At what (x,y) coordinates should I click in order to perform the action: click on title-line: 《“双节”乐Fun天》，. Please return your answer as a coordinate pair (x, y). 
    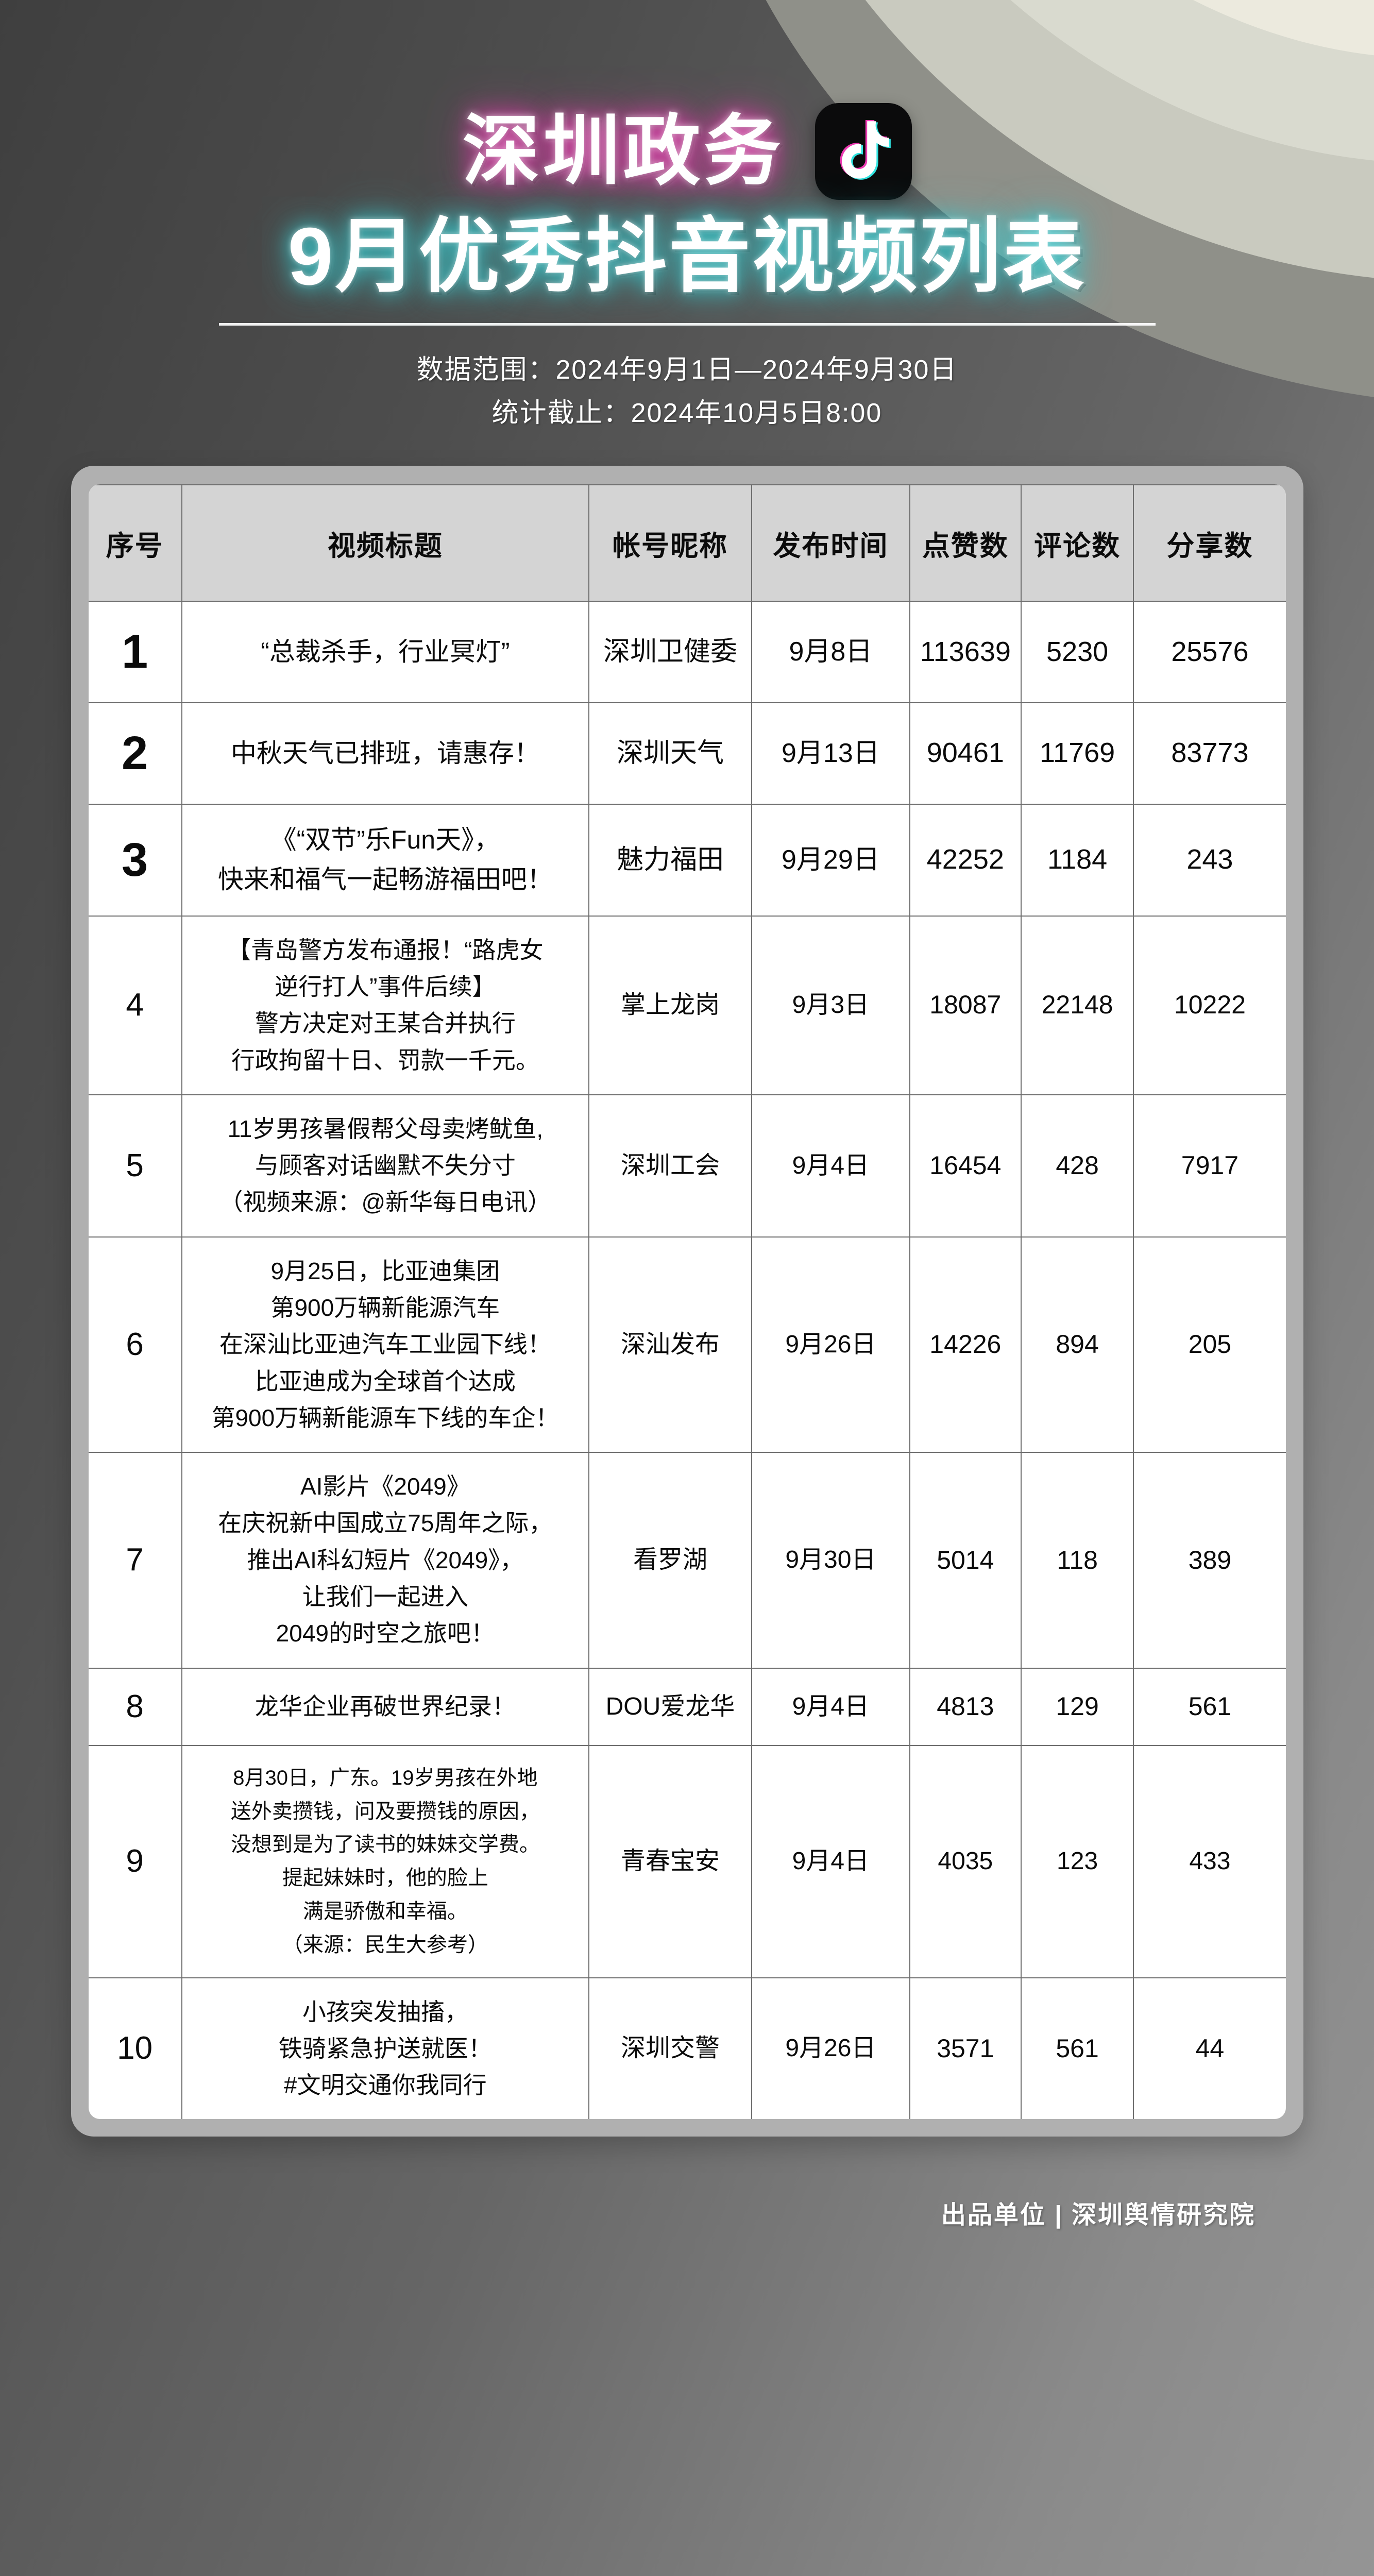
    Looking at the image, I should click on (385, 839).